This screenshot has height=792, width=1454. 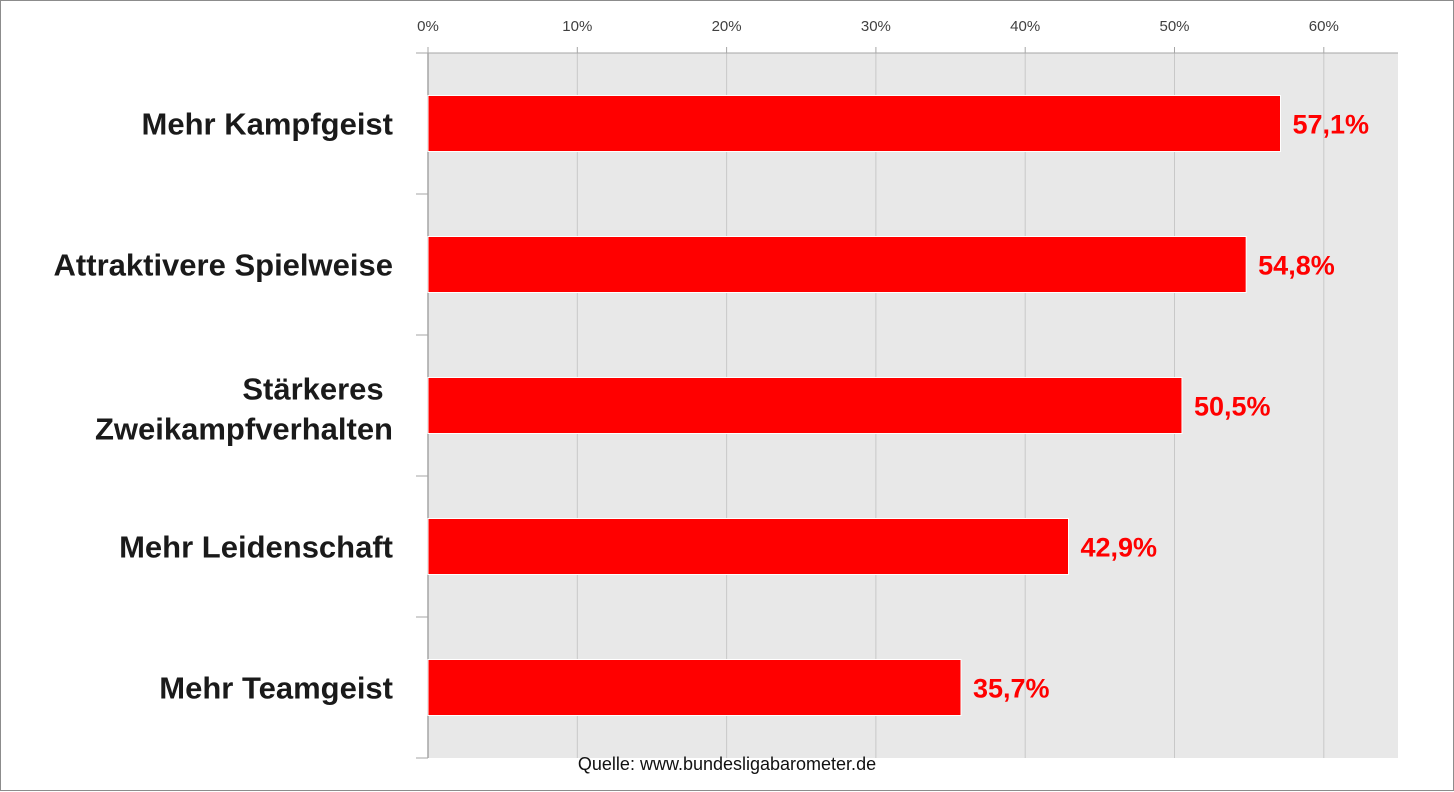 I want to click on category-label: Attraktivere Spielweise, so click(x=223, y=265).